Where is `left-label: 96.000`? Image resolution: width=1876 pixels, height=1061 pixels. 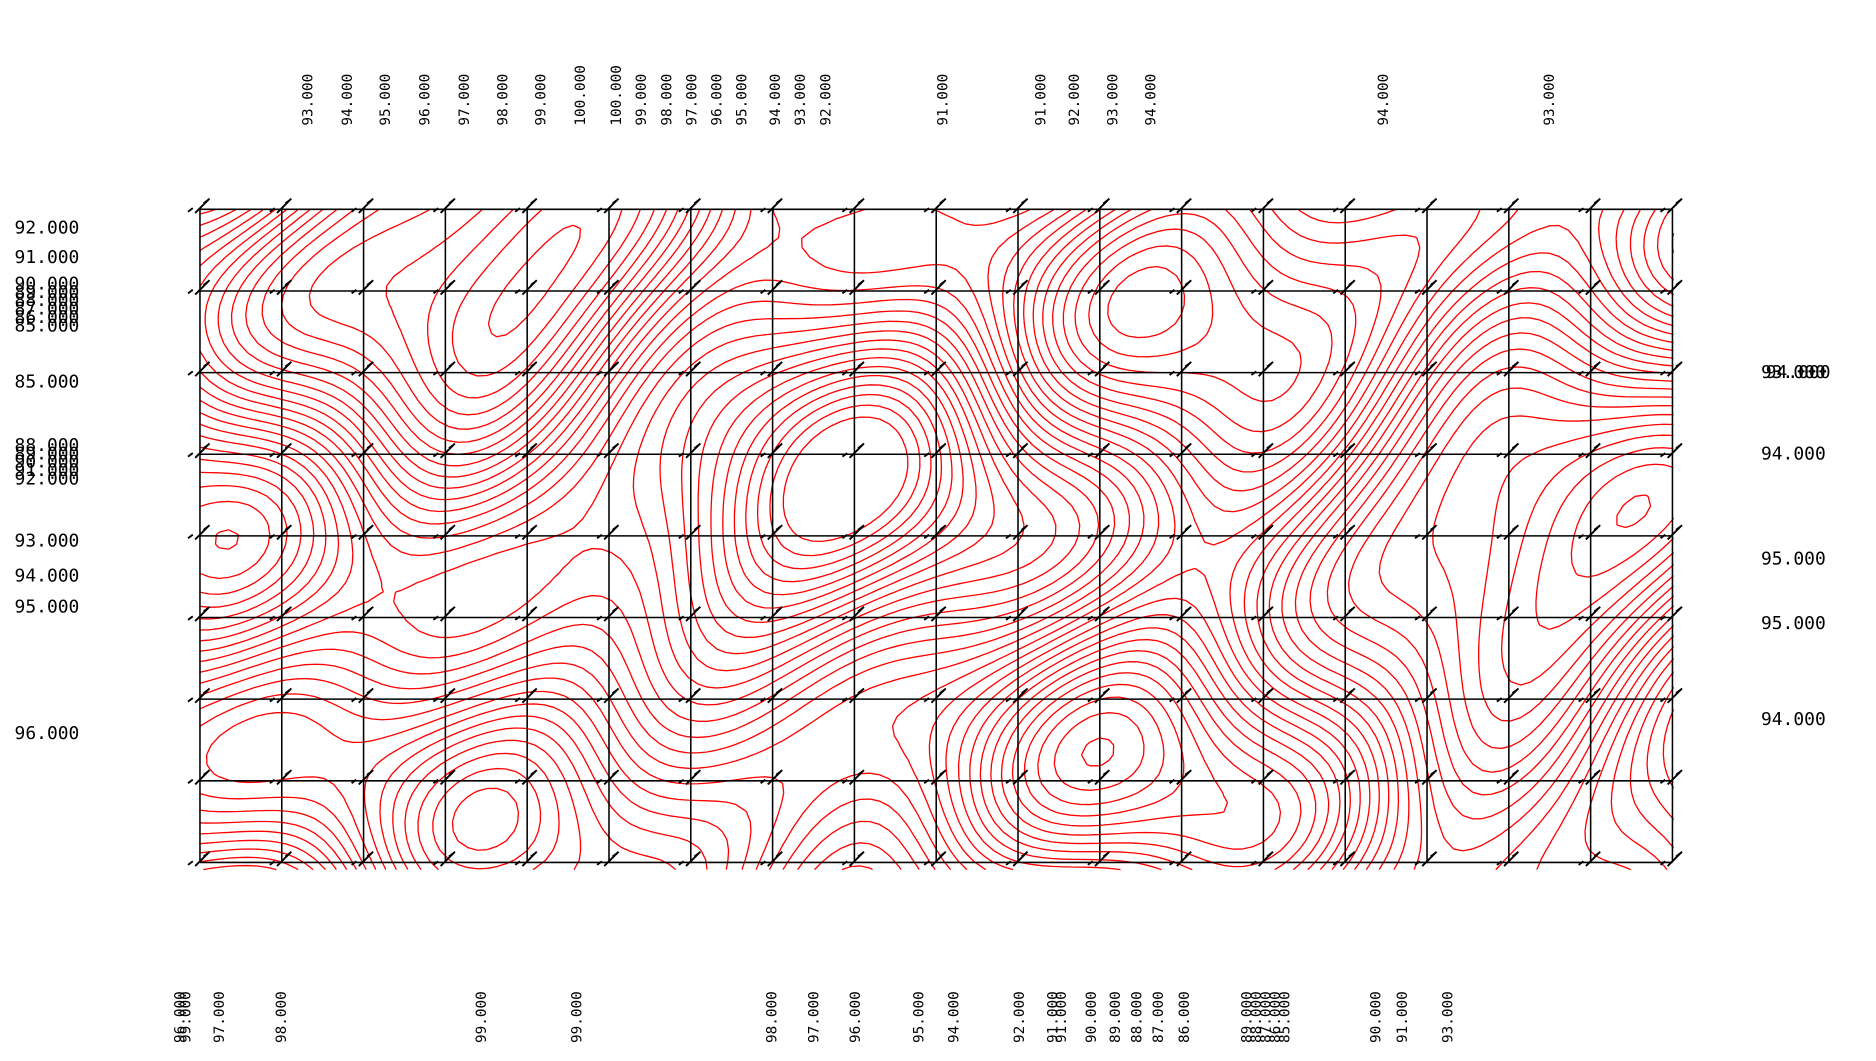 left-label: 96.000 is located at coordinates (47, 733).